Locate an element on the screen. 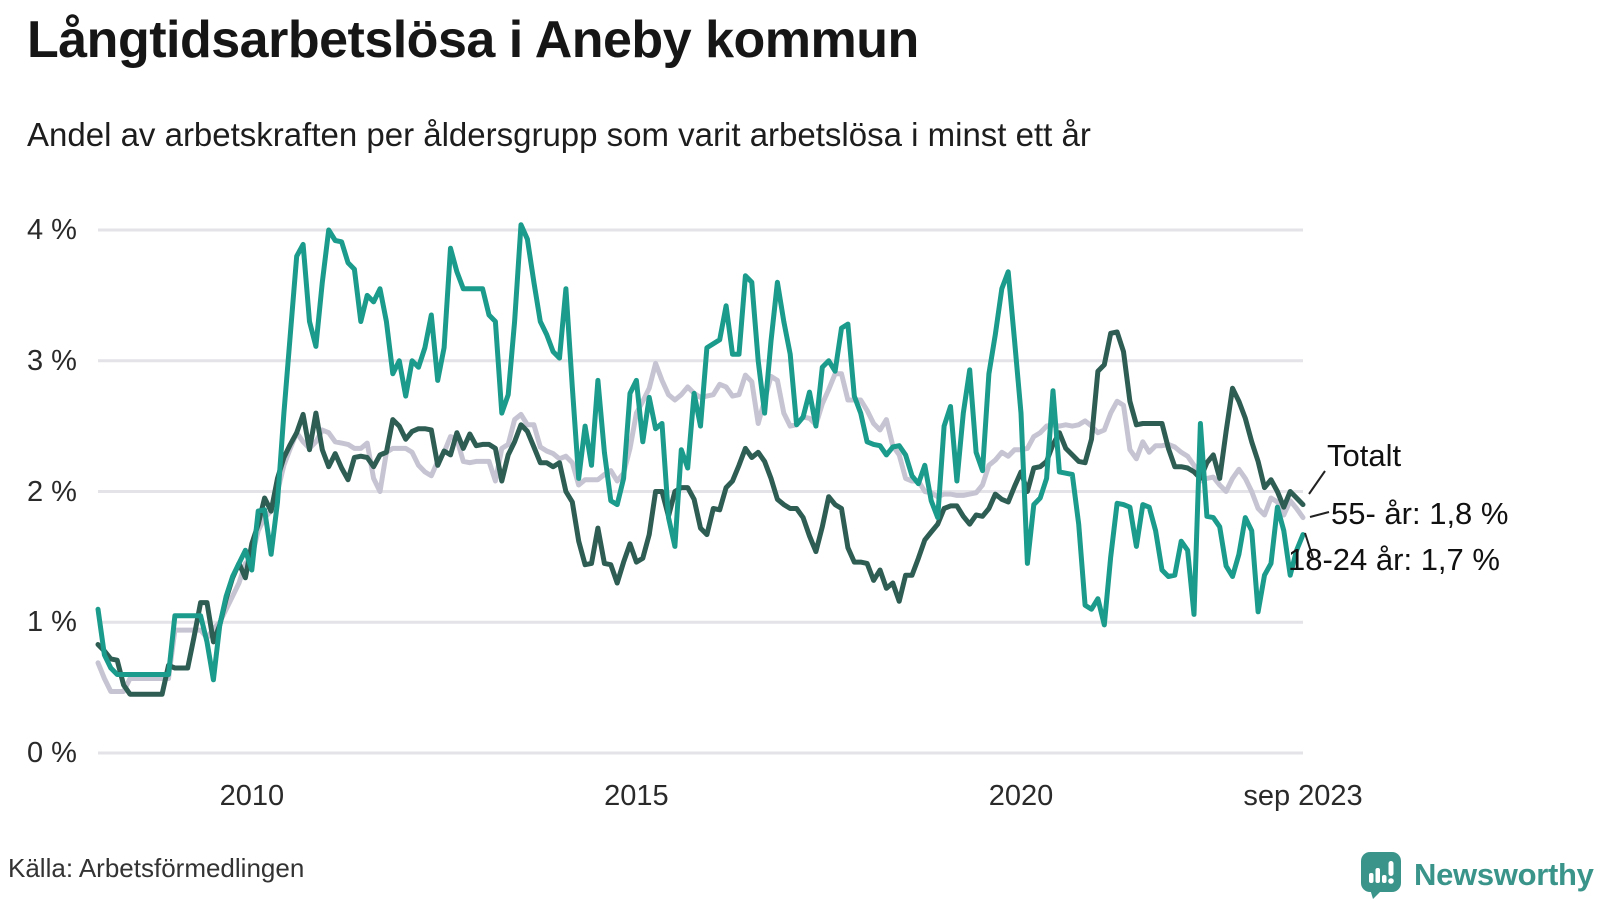 The width and height of the screenshot is (1600, 900). source-note: Källa: Arbetsförmedlingen is located at coordinates (156, 868).